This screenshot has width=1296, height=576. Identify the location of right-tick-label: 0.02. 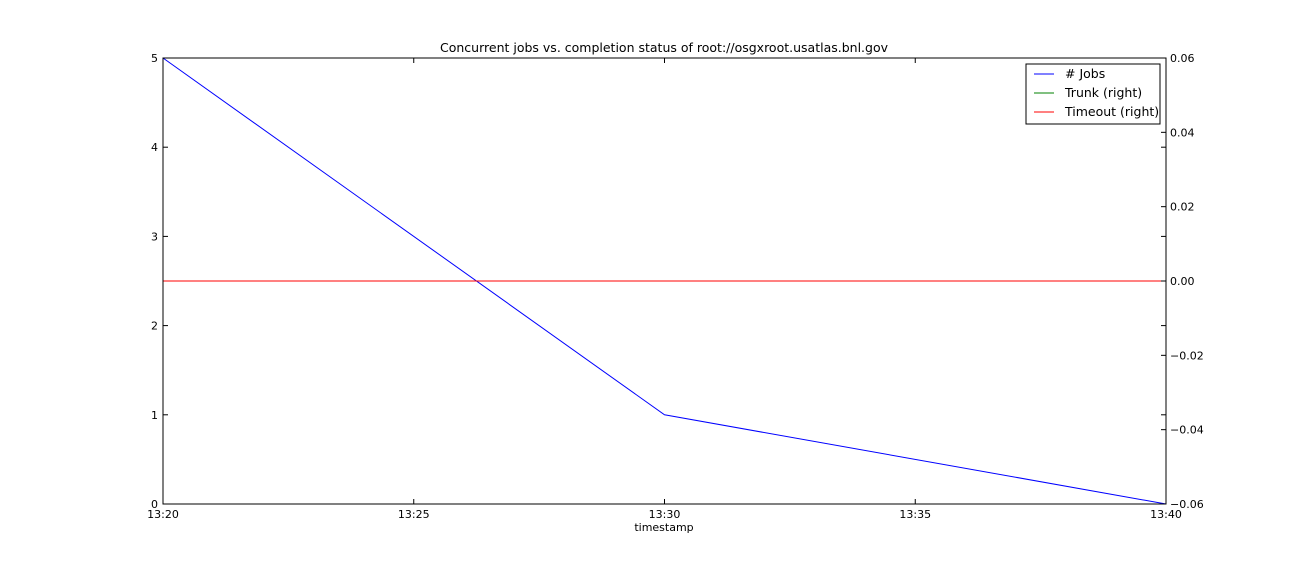
(1182, 207).